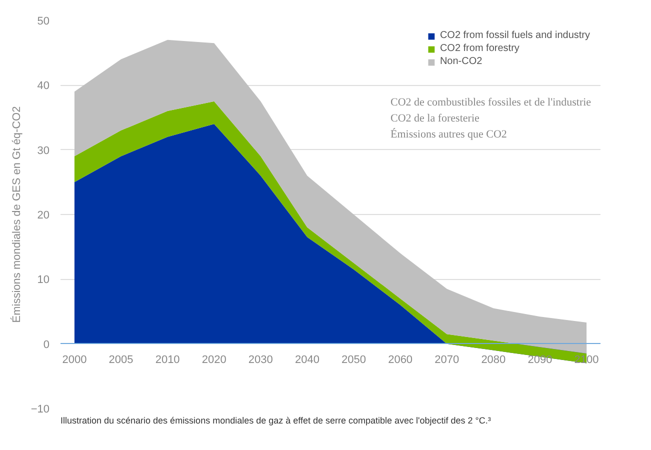 Image resolution: width=651 pixels, height=450 pixels. What do you see at coordinates (16, 214) in the screenshot?
I see `y-axis-title: Émissions mondiales de GES en Gt éq-CO2` at bounding box center [16, 214].